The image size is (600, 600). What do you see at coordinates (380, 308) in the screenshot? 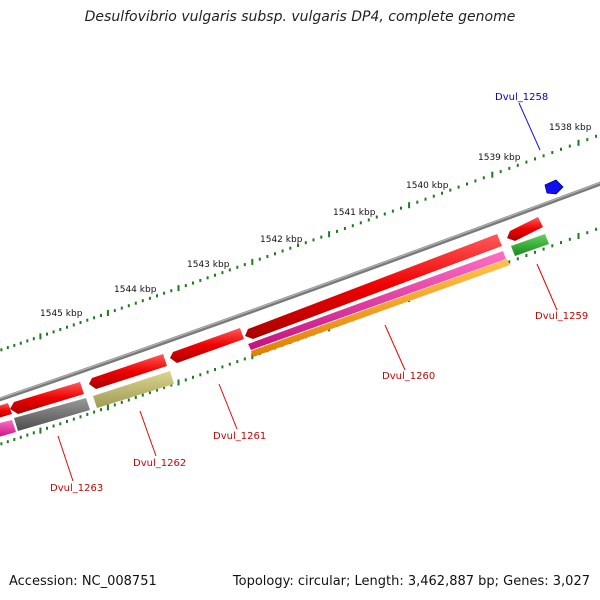
I see `feature-orange` at bounding box center [380, 308].